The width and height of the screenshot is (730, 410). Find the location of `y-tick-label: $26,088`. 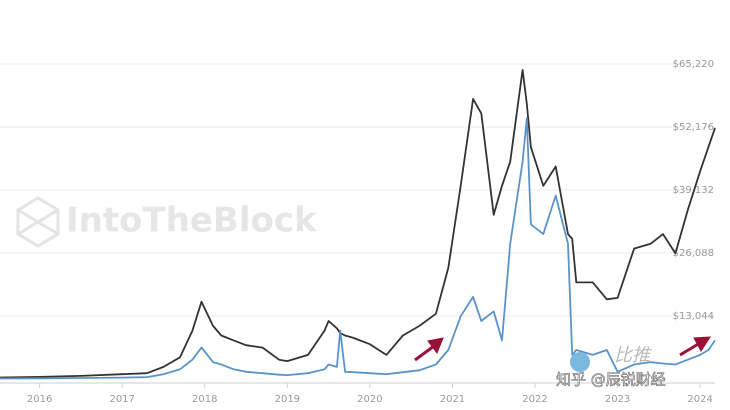

y-tick-label: $26,088 is located at coordinates (693, 253).